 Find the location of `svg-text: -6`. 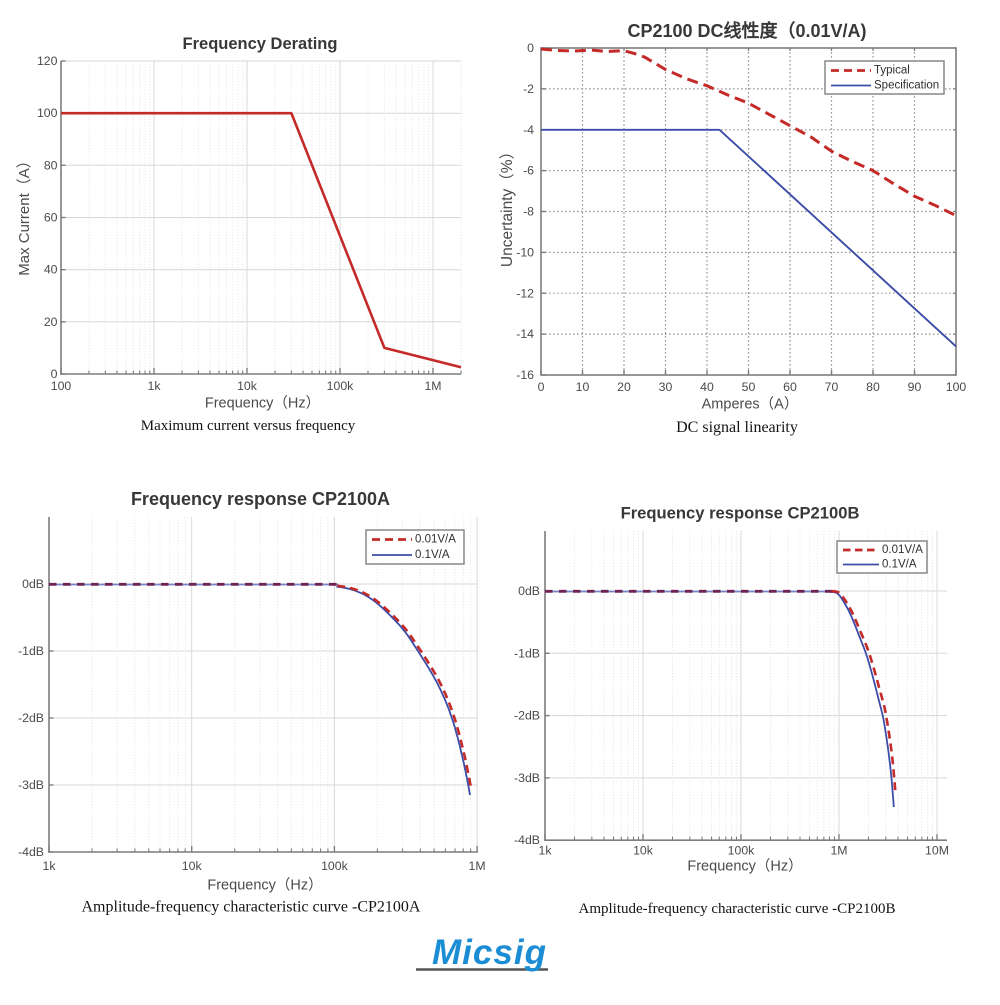

svg-text: -6 is located at coordinates (528, 171).